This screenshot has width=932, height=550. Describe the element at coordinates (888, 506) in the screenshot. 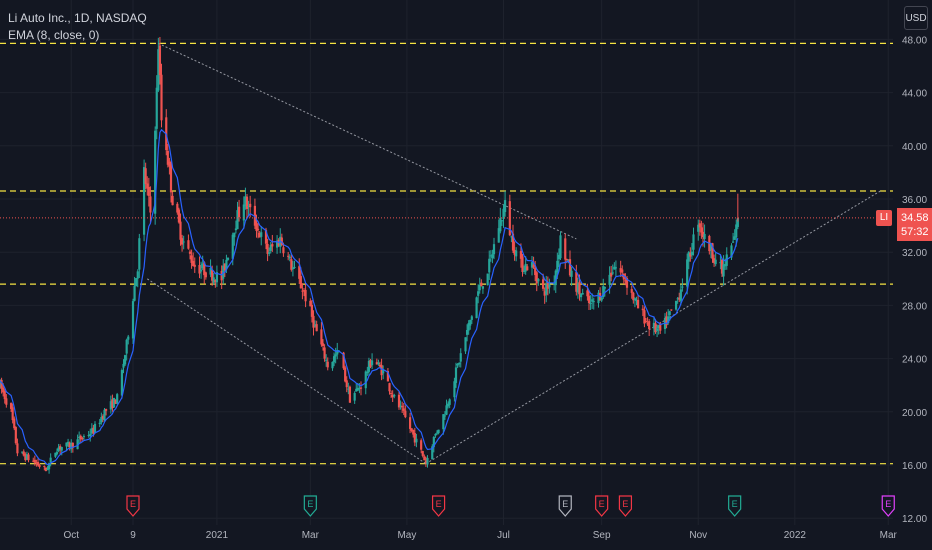

I see `earnings-marker-magenta: E` at that location.